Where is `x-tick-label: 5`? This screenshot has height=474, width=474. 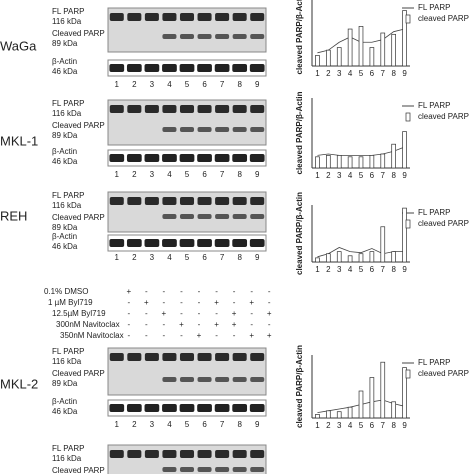
x-tick-label: 5 is located at coordinates (361, 175).